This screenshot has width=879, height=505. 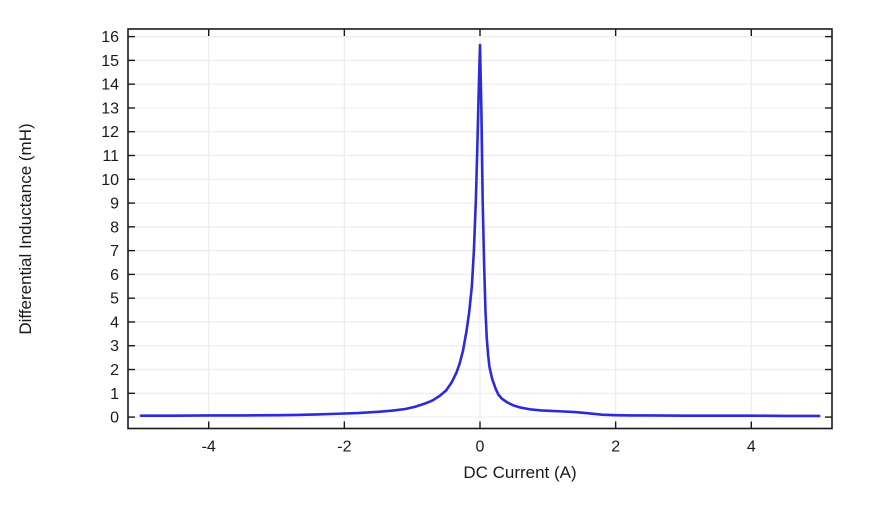 What do you see at coordinates (520, 472) in the screenshot?
I see `x-axis-title: DC Current (A)` at bounding box center [520, 472].